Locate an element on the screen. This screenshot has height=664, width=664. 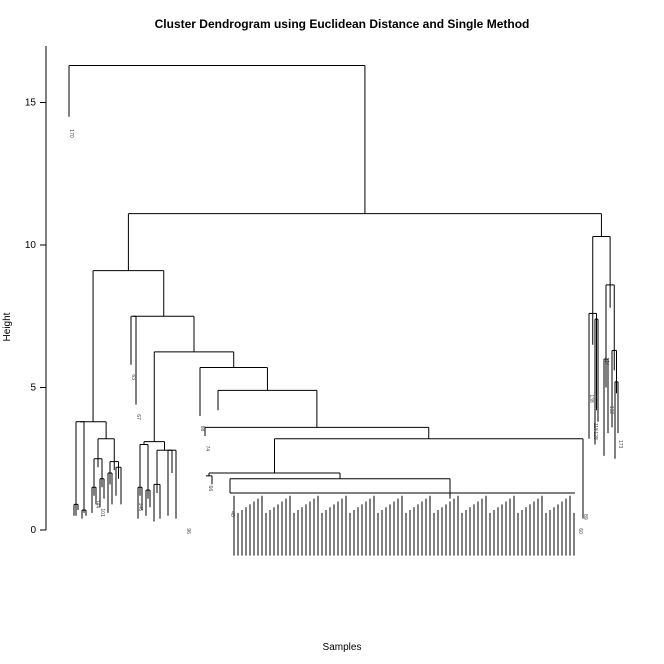
leaf-label: 88 is located at coordinates (202, 429).